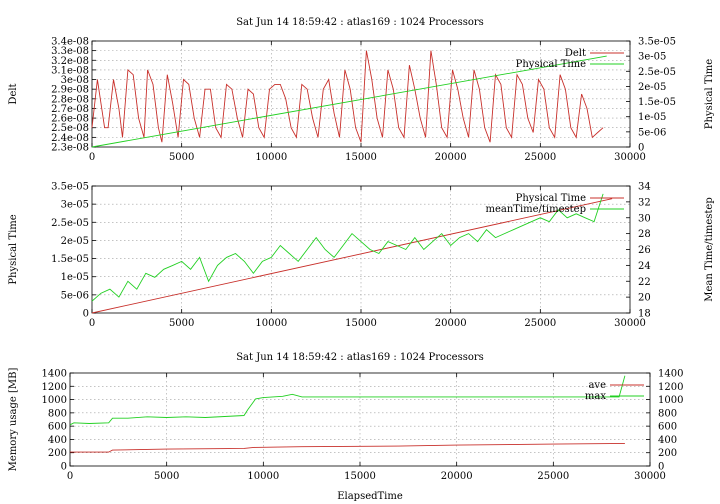 Image resolution: width=720 pixels, height=504 pixels. Describe the element at coordinates (650, 476) in the screenshot. I see `chart-3-x-tick-label: 30000` at that location.